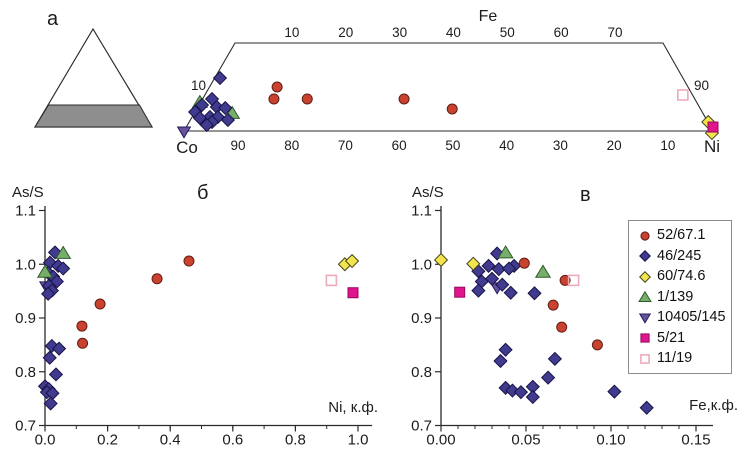  I want to click on x-tick-label: 0.15, so click(695, 440).